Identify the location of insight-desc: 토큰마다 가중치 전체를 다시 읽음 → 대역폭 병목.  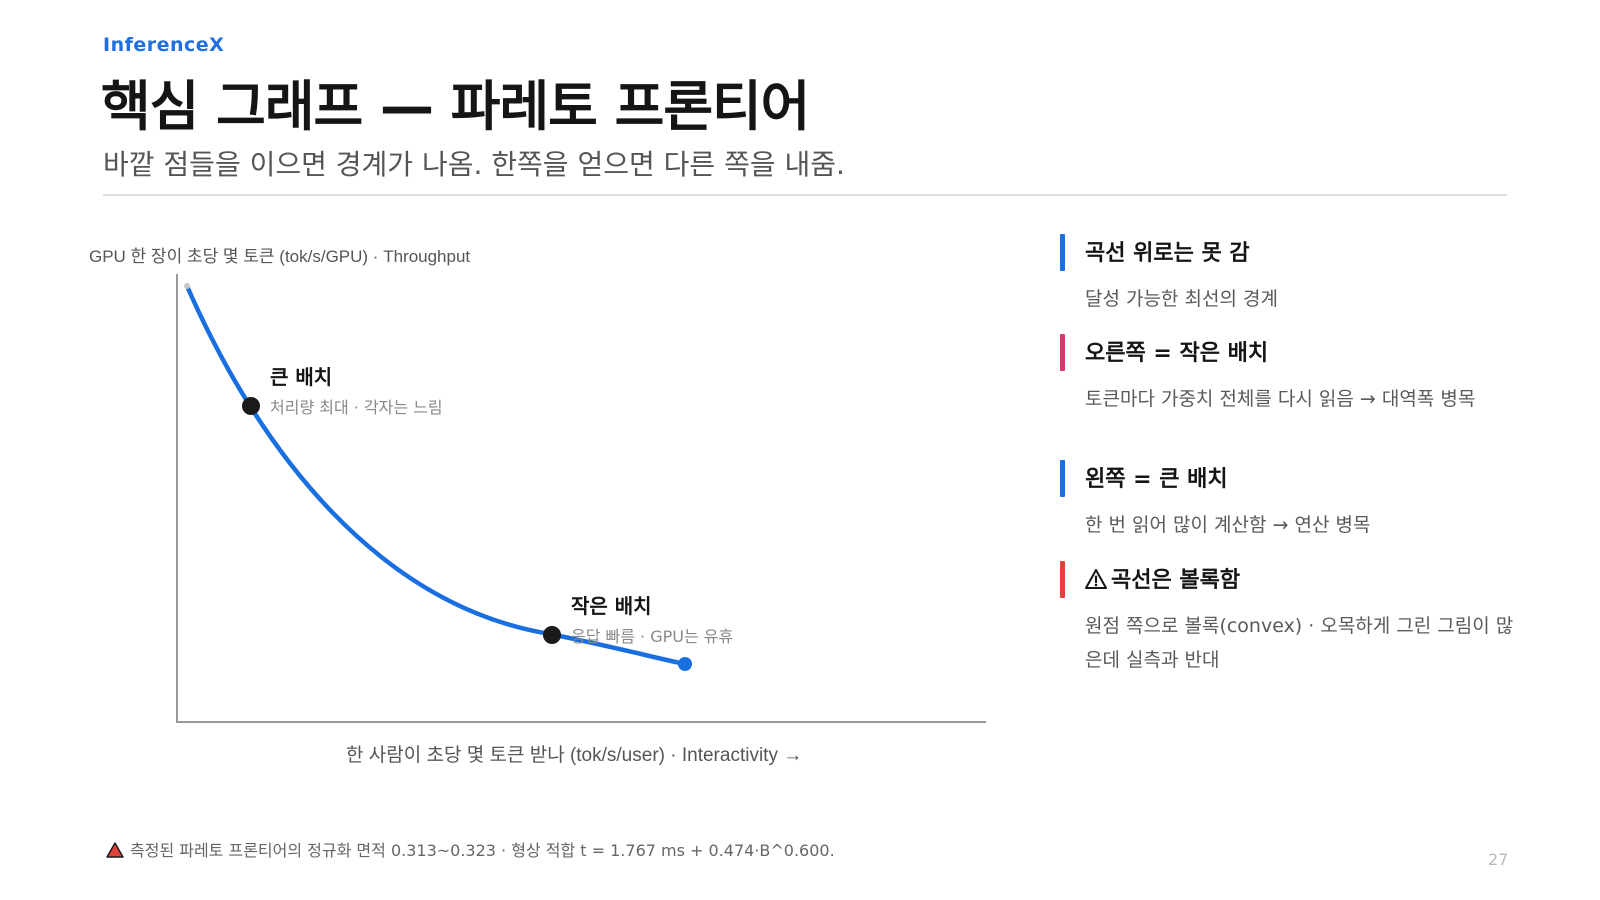
(1280, 399).